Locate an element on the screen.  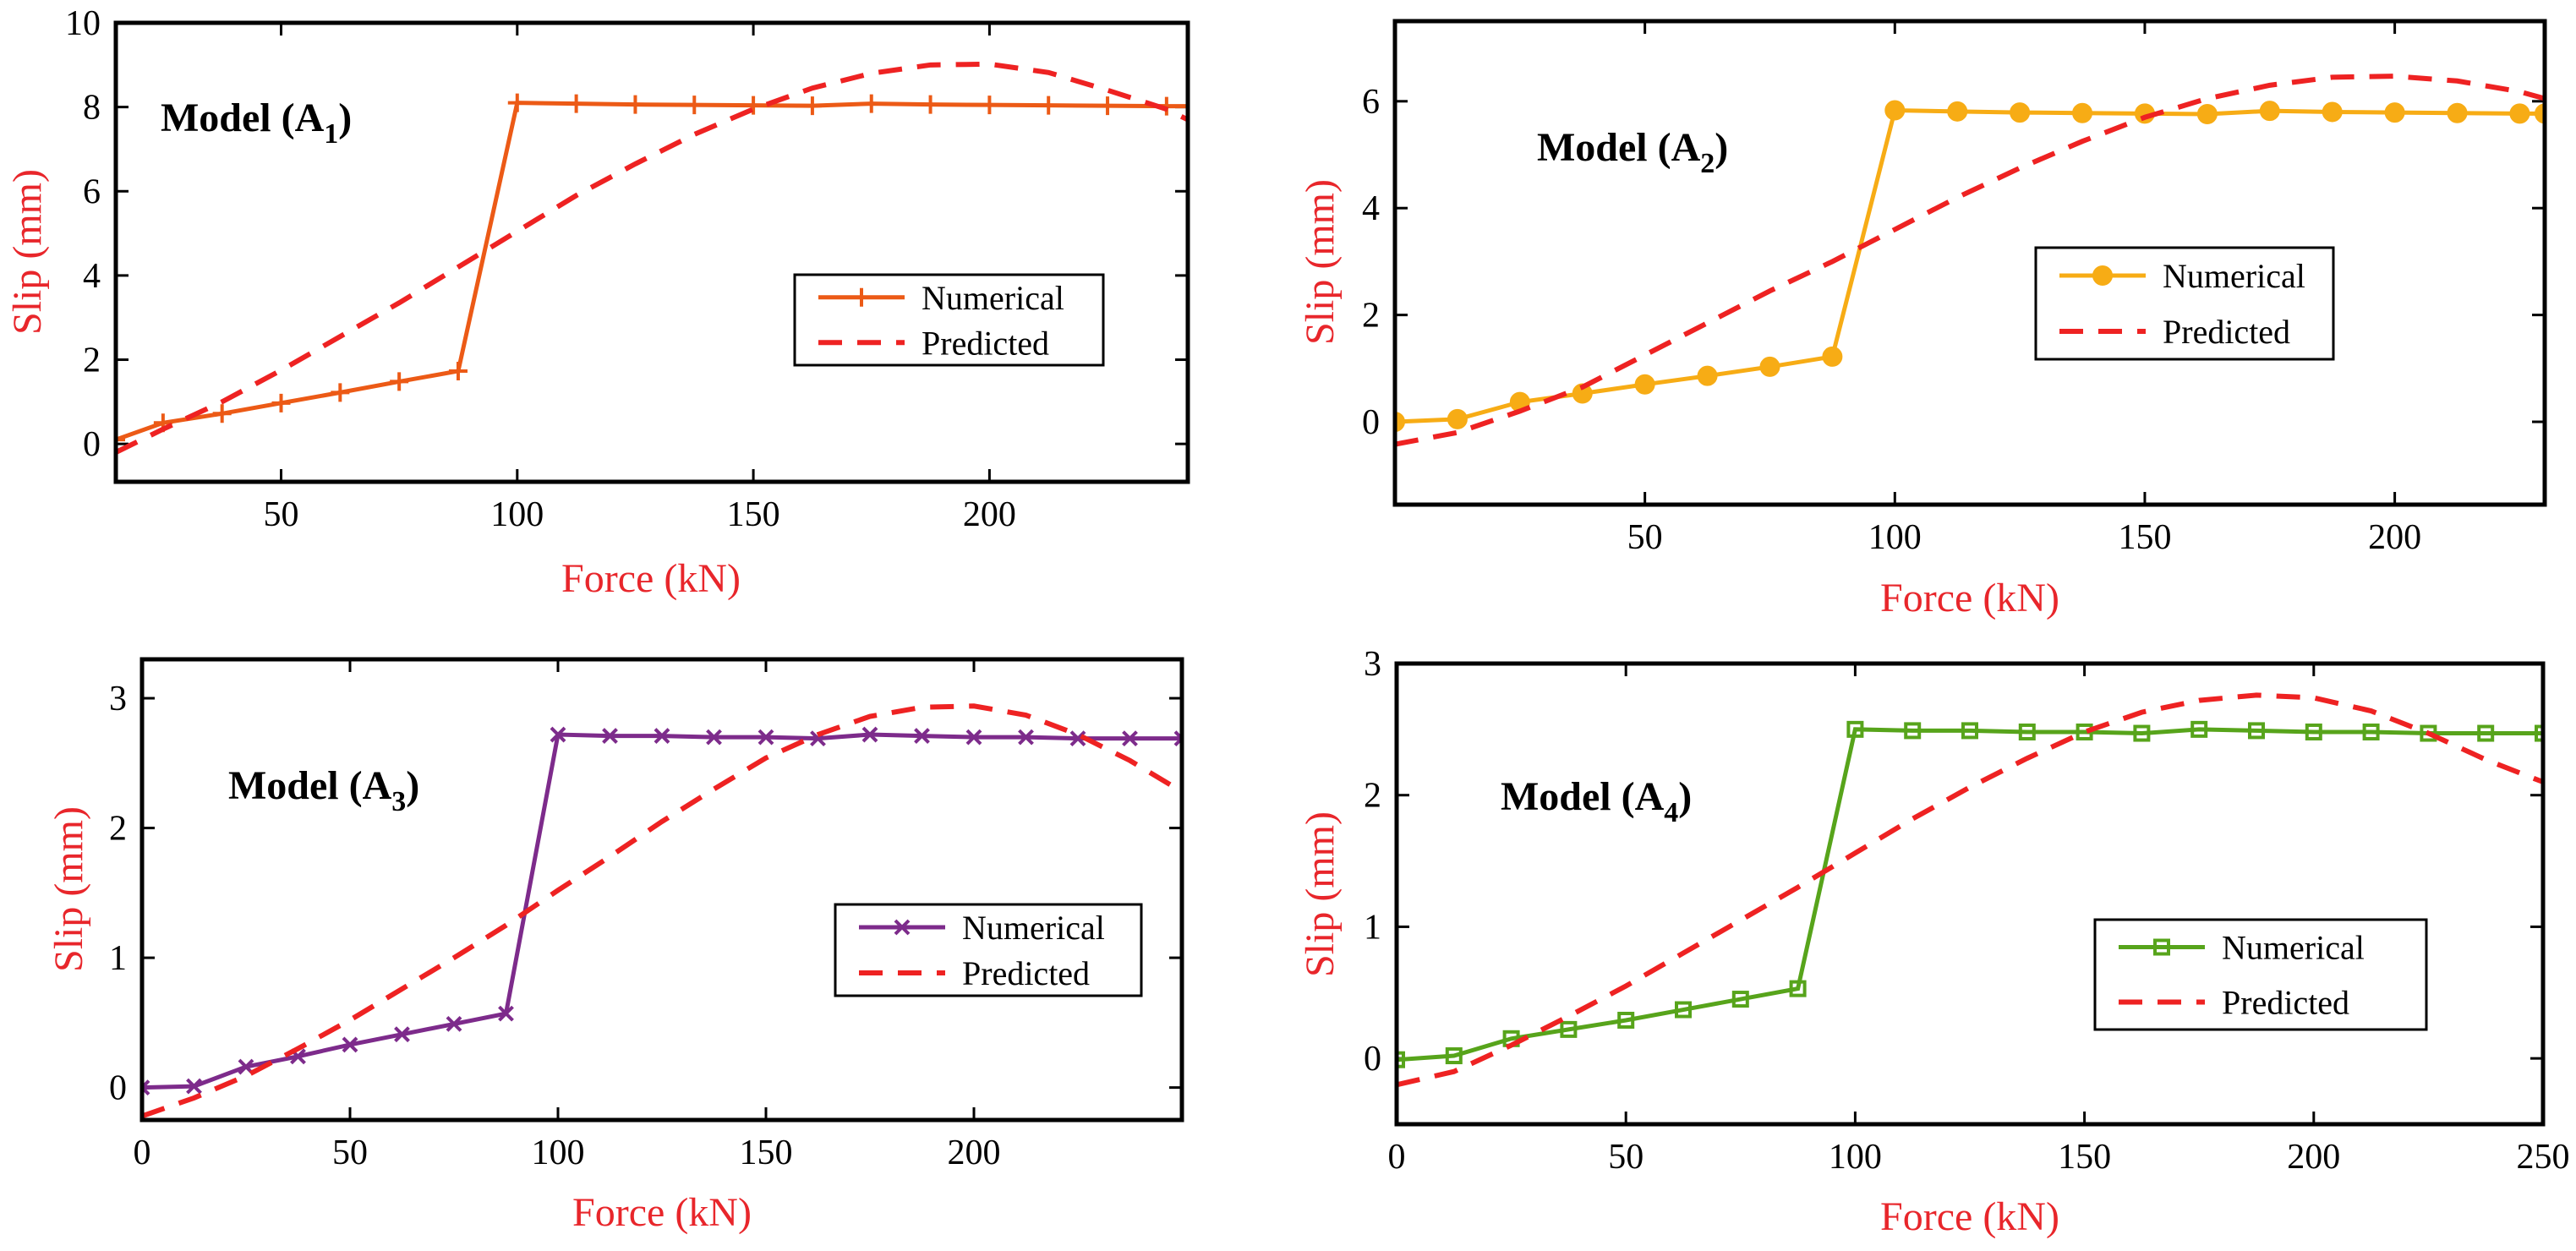
series-line-numerical is located at coordinates (1970, 266).